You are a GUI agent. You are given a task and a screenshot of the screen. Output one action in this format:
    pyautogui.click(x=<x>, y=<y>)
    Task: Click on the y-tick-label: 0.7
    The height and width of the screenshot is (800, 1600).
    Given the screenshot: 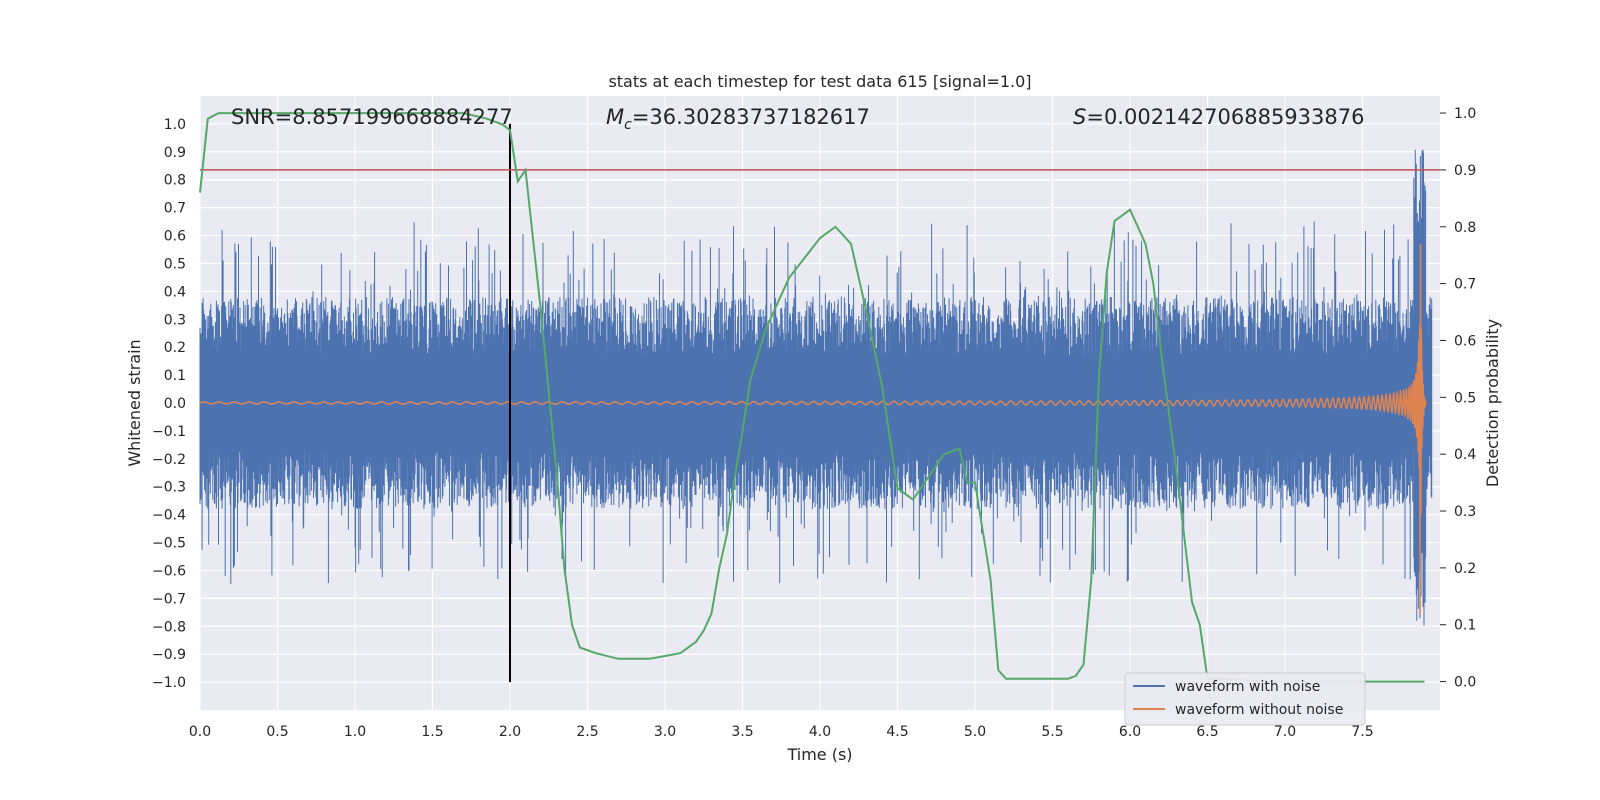 What is the action you would take?
    pyautogui.click(x=175, y=209)
    